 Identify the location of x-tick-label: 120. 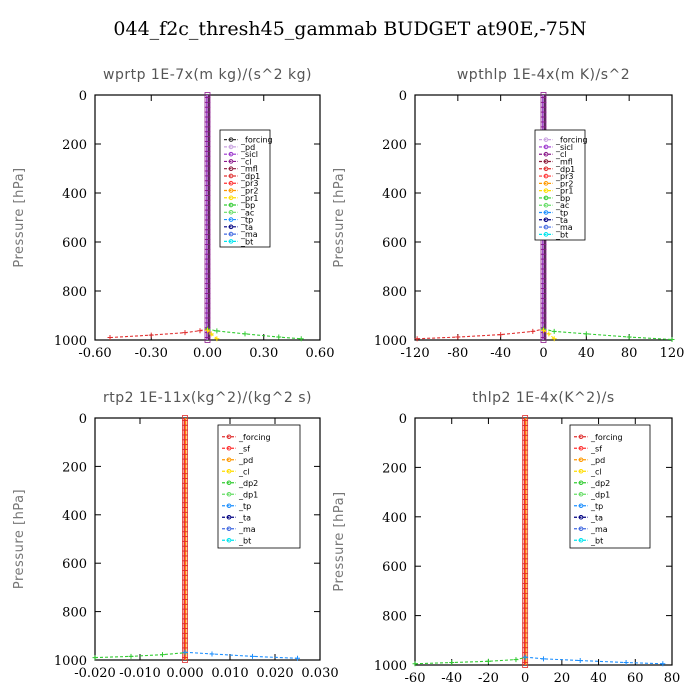
(672, 353).